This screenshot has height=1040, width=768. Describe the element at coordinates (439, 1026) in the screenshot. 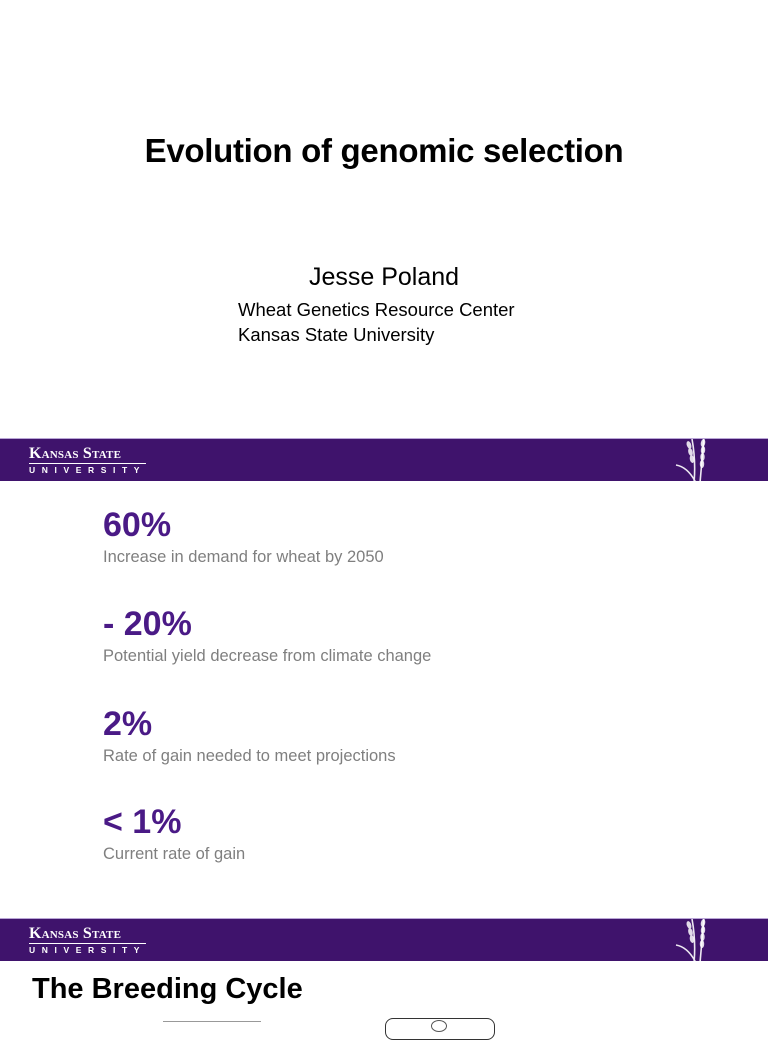

I see `diagram-circle` at that location.